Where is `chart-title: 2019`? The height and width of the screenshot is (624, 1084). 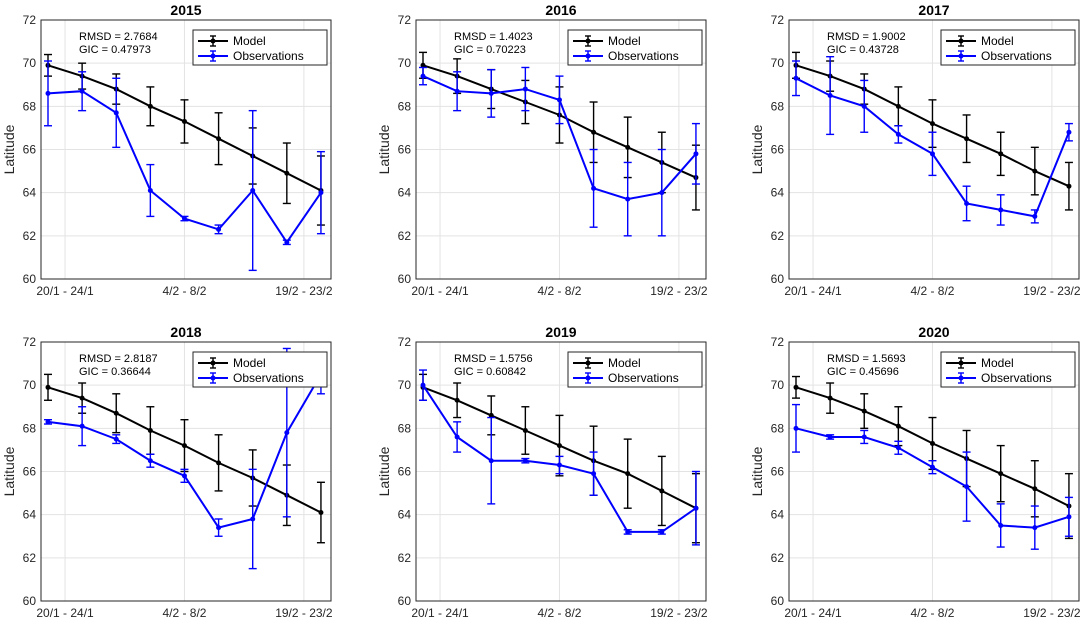
chart-title: 2019 is located at coordinates (560, 332).